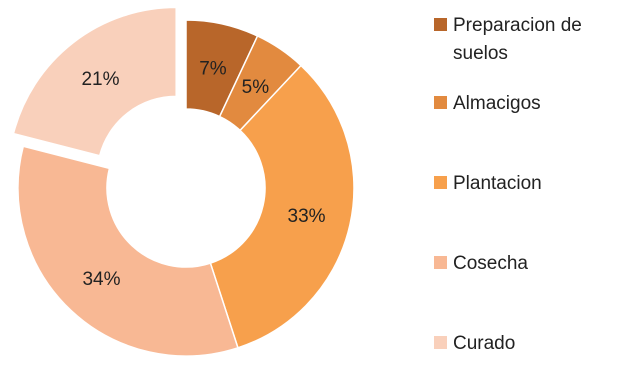 The height and width of the screenshot is (365, 619). What do you see at coordinates (256, 87) in the screenshot?
I see `data-label-almacigos: 5%` at bounding box center [256, 87].